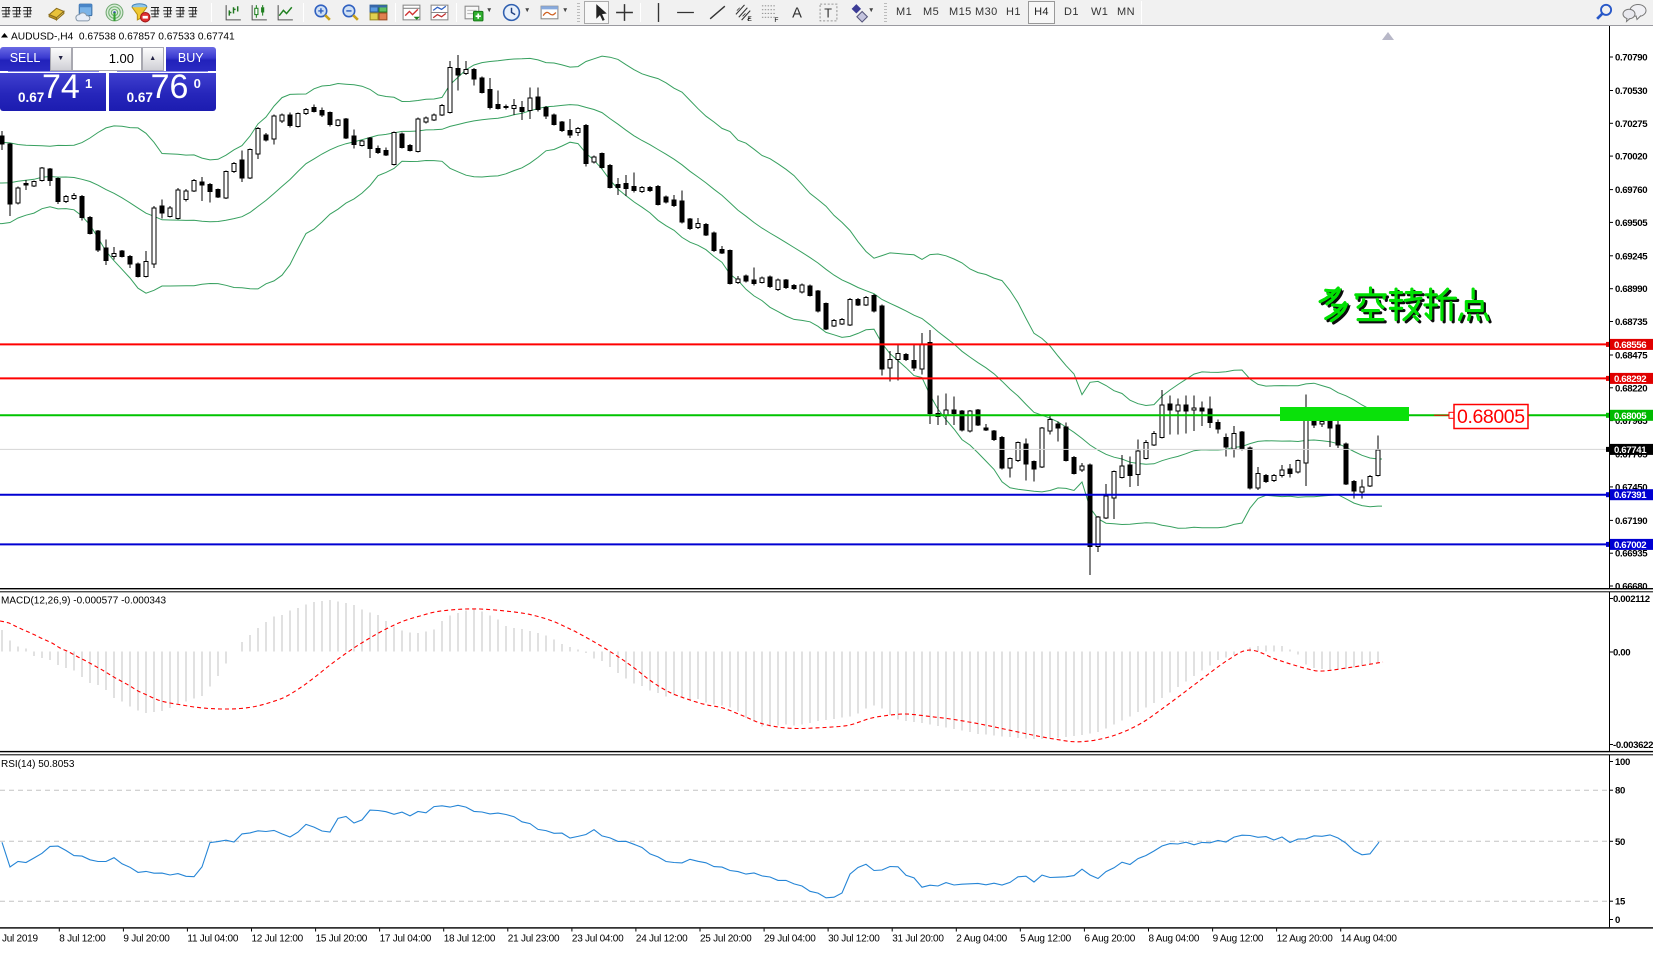 This screenshot has width=1653, height=954. Describe the element at coordinates (406, 939) in the screenshot. I see `svg-text: 17 Jul 04:00` at that location.